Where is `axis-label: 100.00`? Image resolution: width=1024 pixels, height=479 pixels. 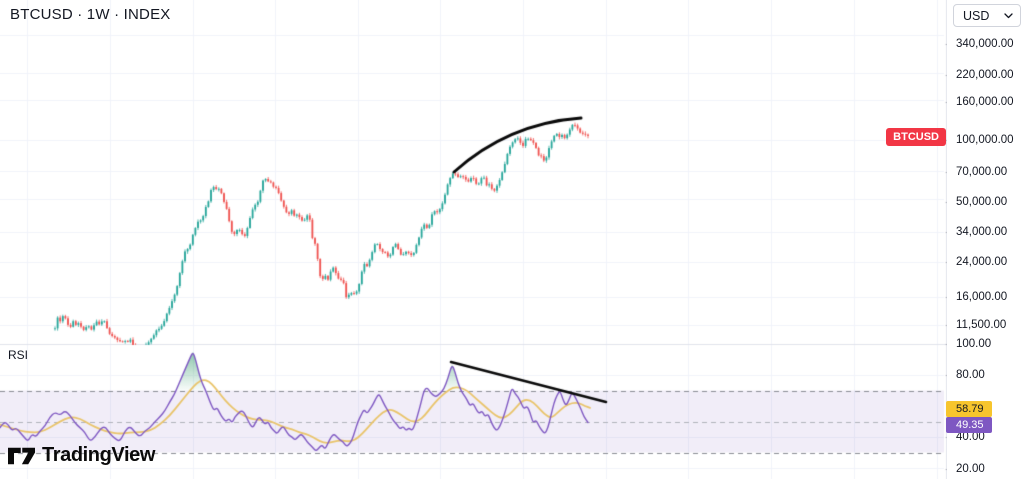
axis-label: 100.00 is located at coordinates (974, 344).